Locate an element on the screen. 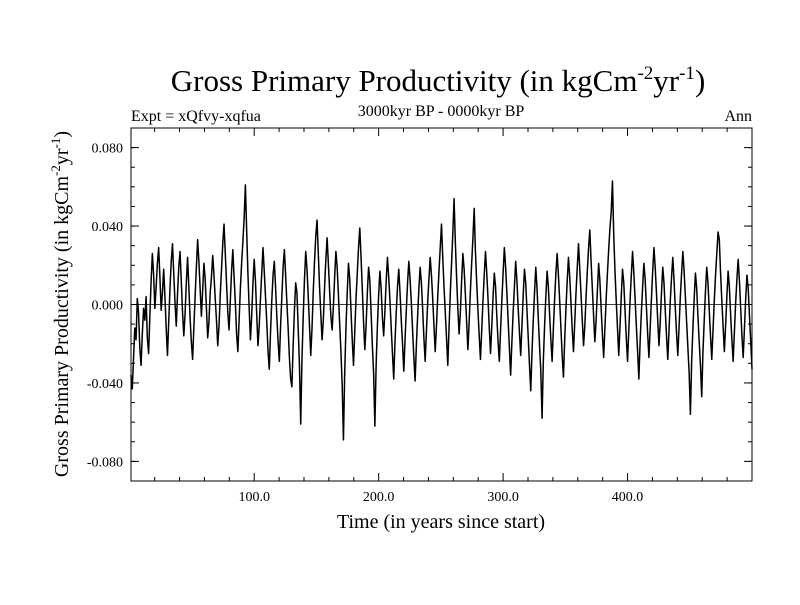 The height and width of the screenshot is (605, 800). y-axis-label-main: Gross Primary Productivity (in kgCm is located at coordinates (62, 327).